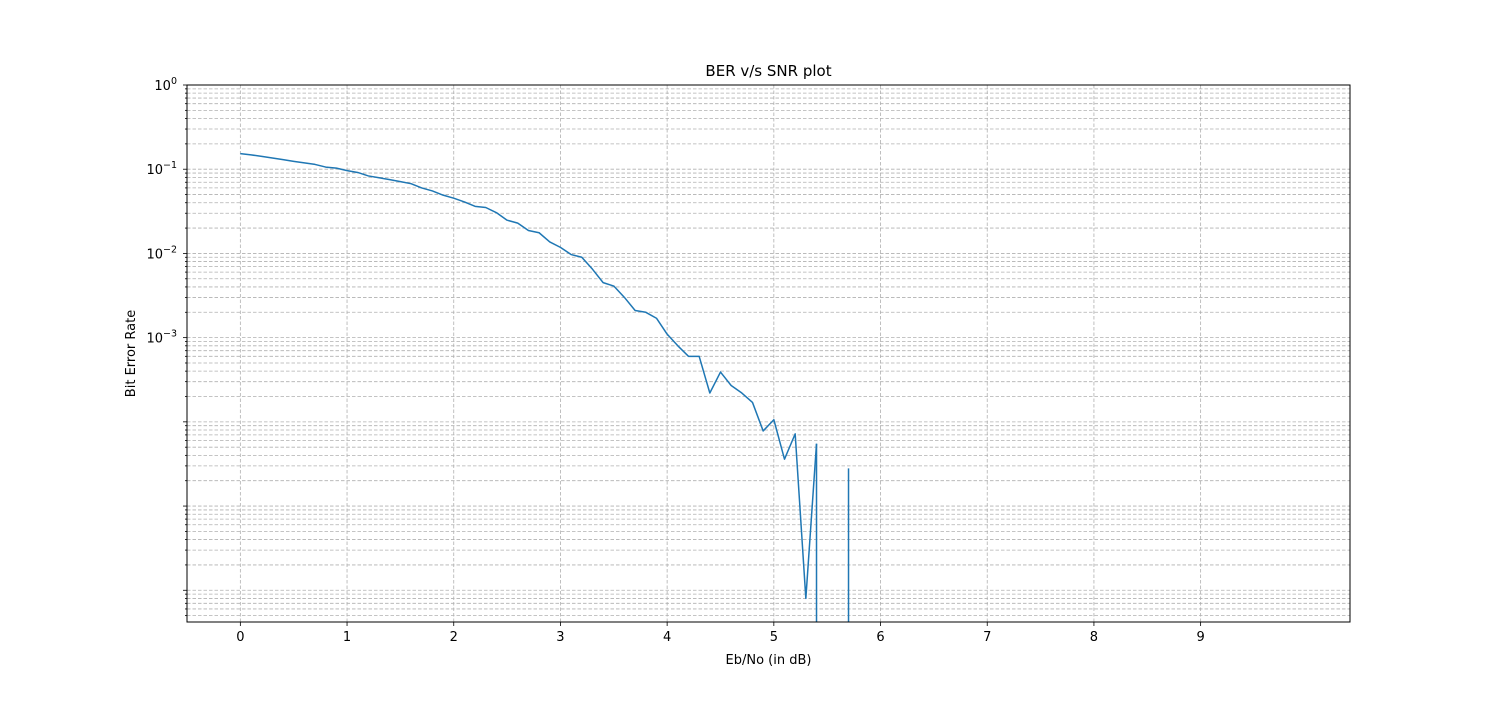 This screenshot has width=1500, height=704. I want to click on x-tick-label: 3, so click(560, 637).